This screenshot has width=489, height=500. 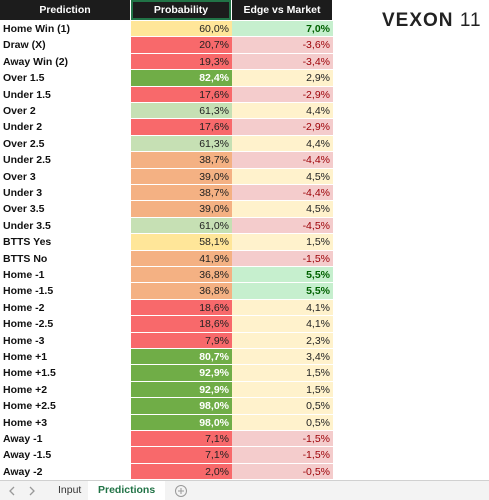 What do you see at coordinates (181, 10) in the screenshot?
I see `column-header: Probability` at bounding box center [181, 10].